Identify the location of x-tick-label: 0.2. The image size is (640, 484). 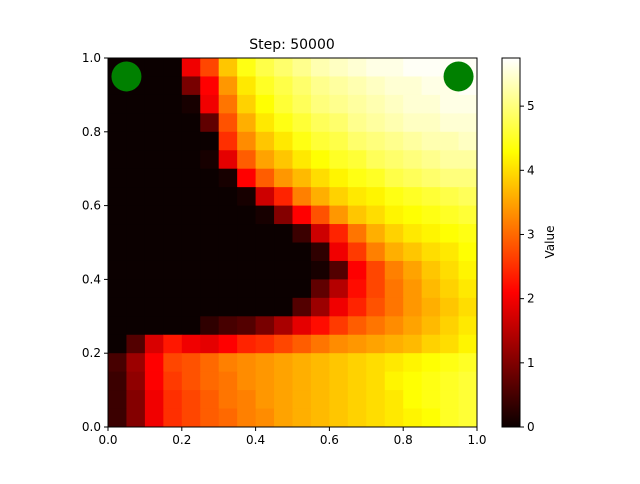
(181, 440).